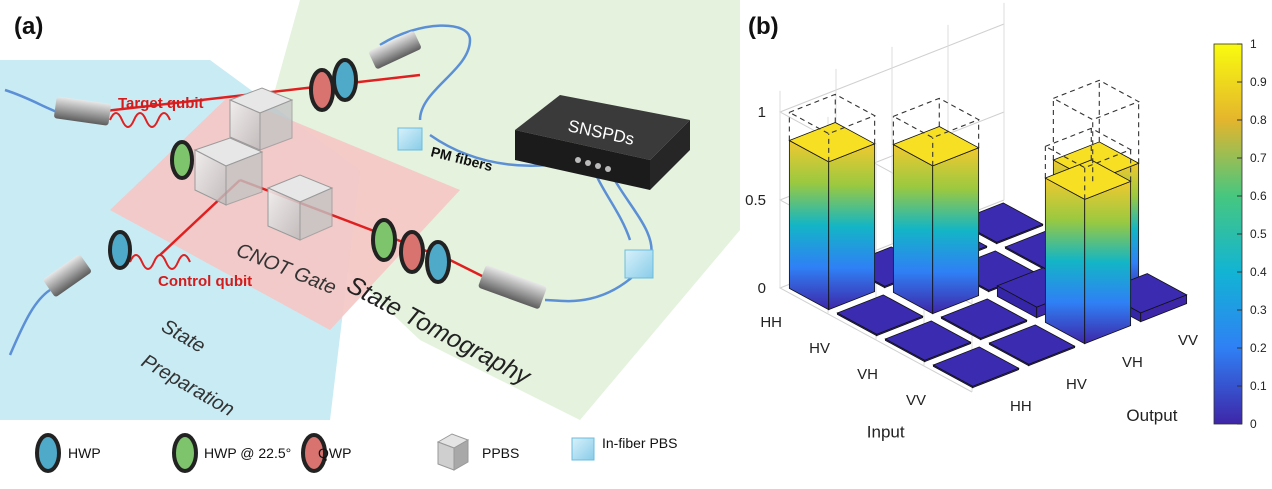 The width and height of the screenshot is (1272, 489). I want to click on colorbar-tick-label: 0.1, so click(1258, 386).